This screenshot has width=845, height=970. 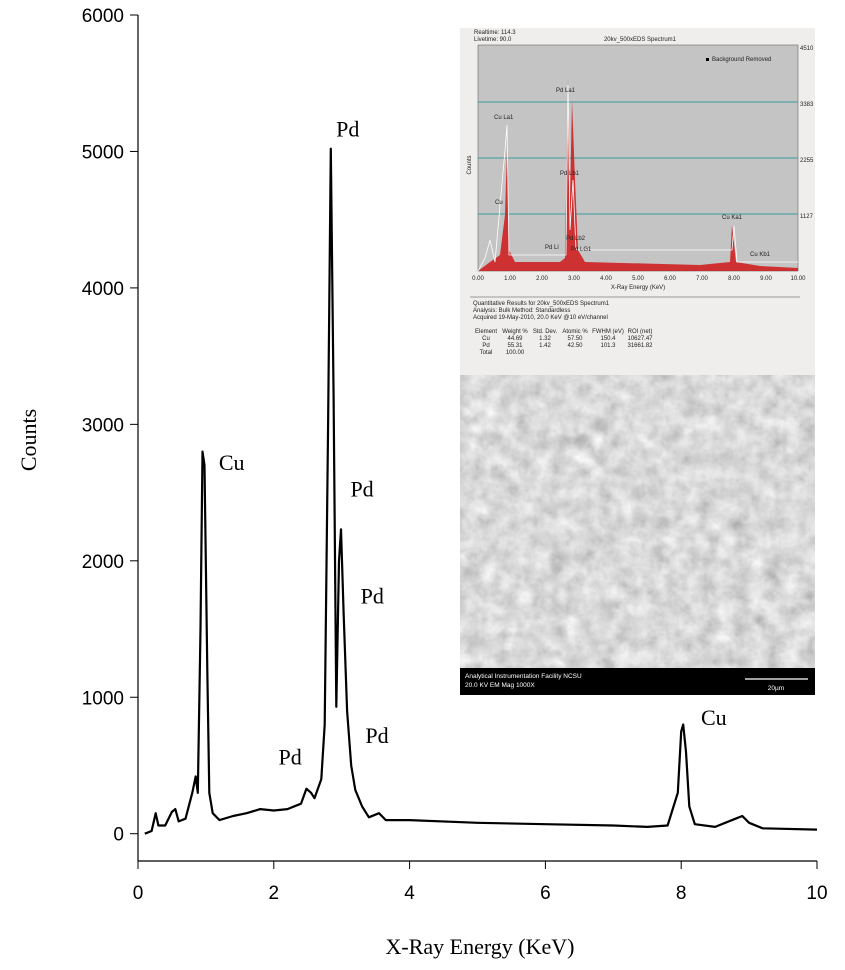 What do you see at coordinates (493, 40) in the screenshot?
I see `inset-text: Livetime: 90.0` at bounding box center [493, 40].